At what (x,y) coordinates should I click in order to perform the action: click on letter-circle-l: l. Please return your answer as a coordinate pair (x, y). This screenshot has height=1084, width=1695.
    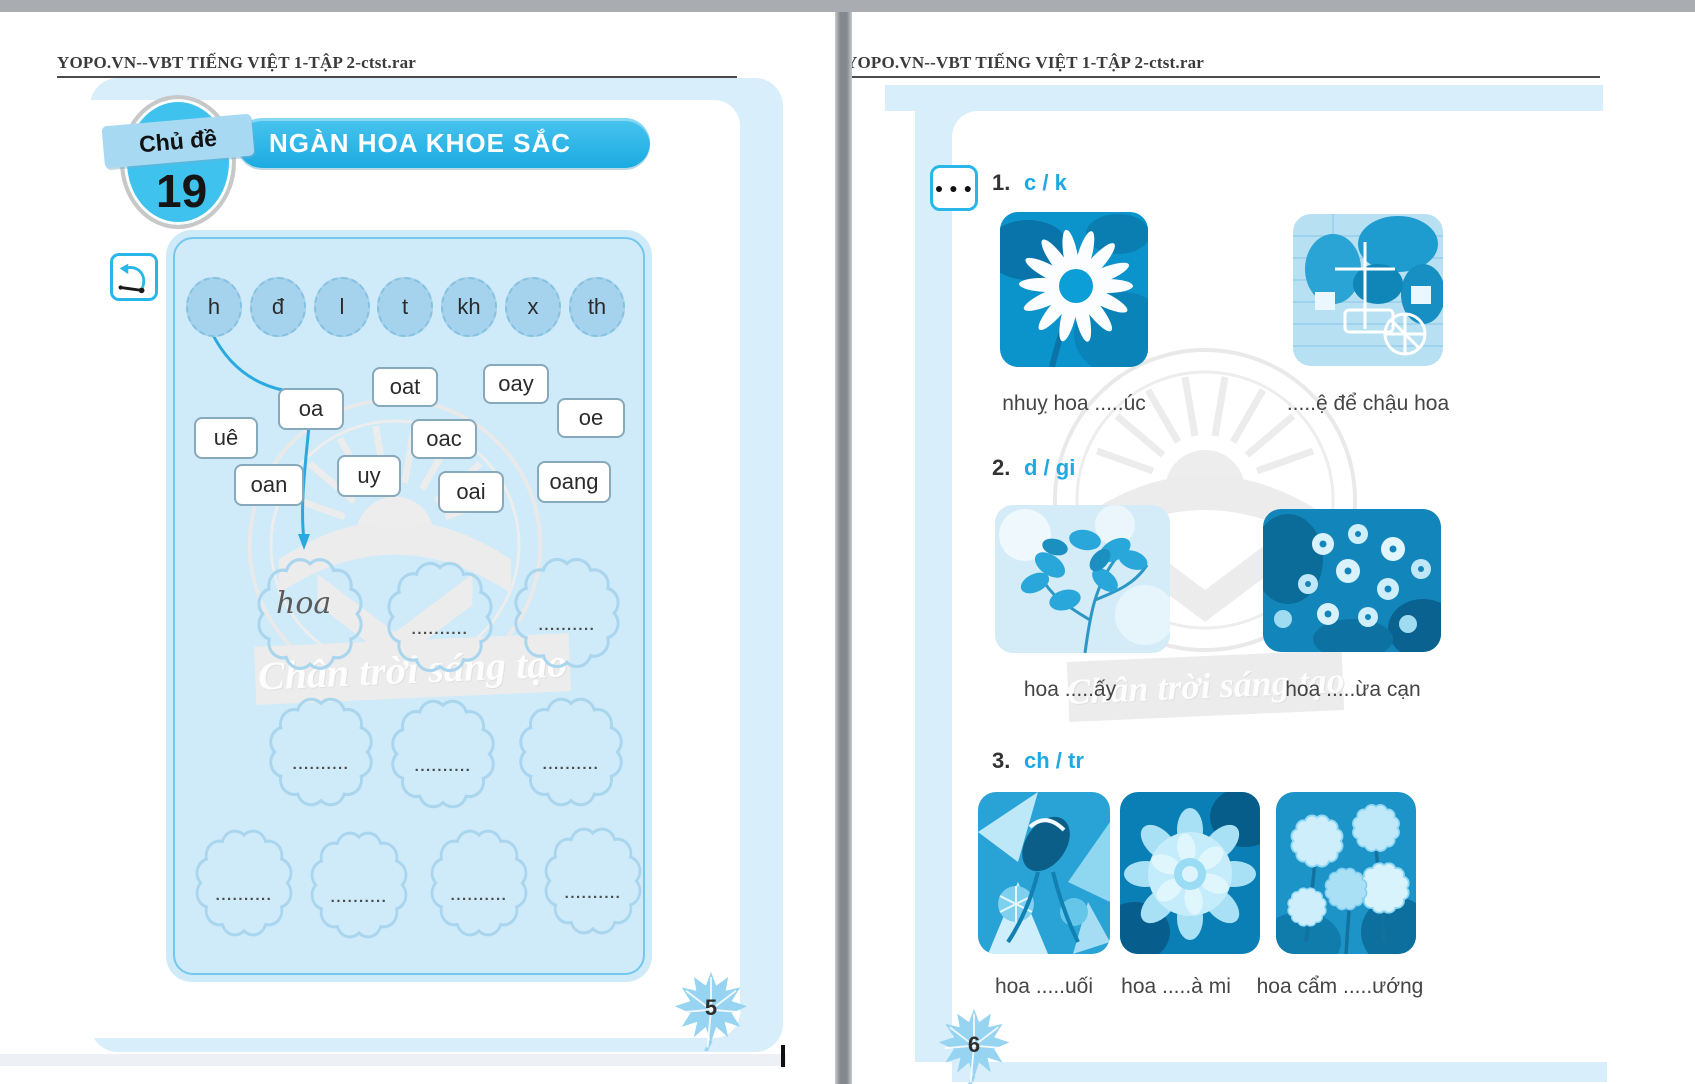
    Looking at the image, I should click on (342, 307).